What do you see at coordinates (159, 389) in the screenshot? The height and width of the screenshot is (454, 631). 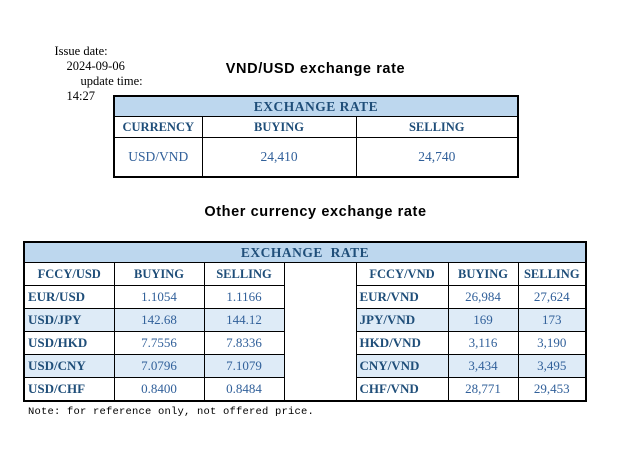 I see `buying-value-cell: 0.8400` at bounding box center [159, 389].